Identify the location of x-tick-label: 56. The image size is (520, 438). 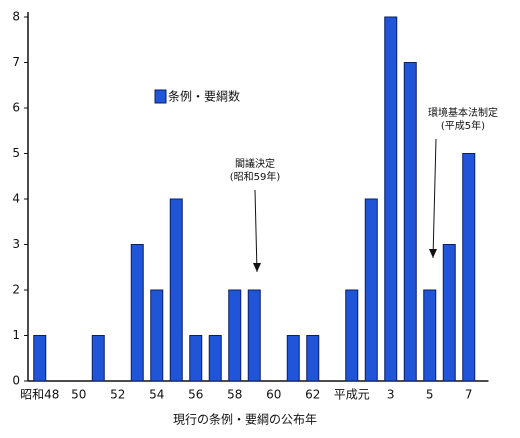
(195, 395).